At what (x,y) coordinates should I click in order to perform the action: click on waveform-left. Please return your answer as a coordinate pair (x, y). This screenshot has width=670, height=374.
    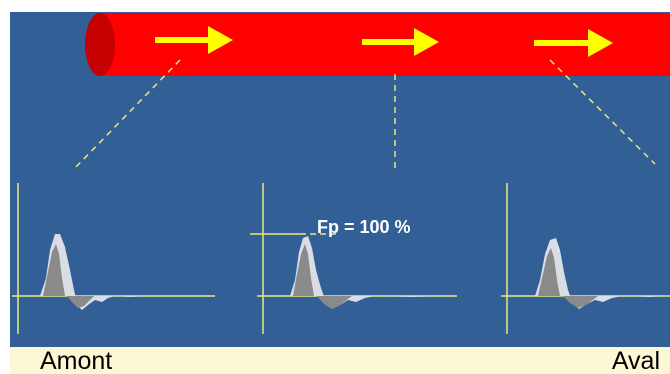
    Looking at the image, I should click on (113, 258).